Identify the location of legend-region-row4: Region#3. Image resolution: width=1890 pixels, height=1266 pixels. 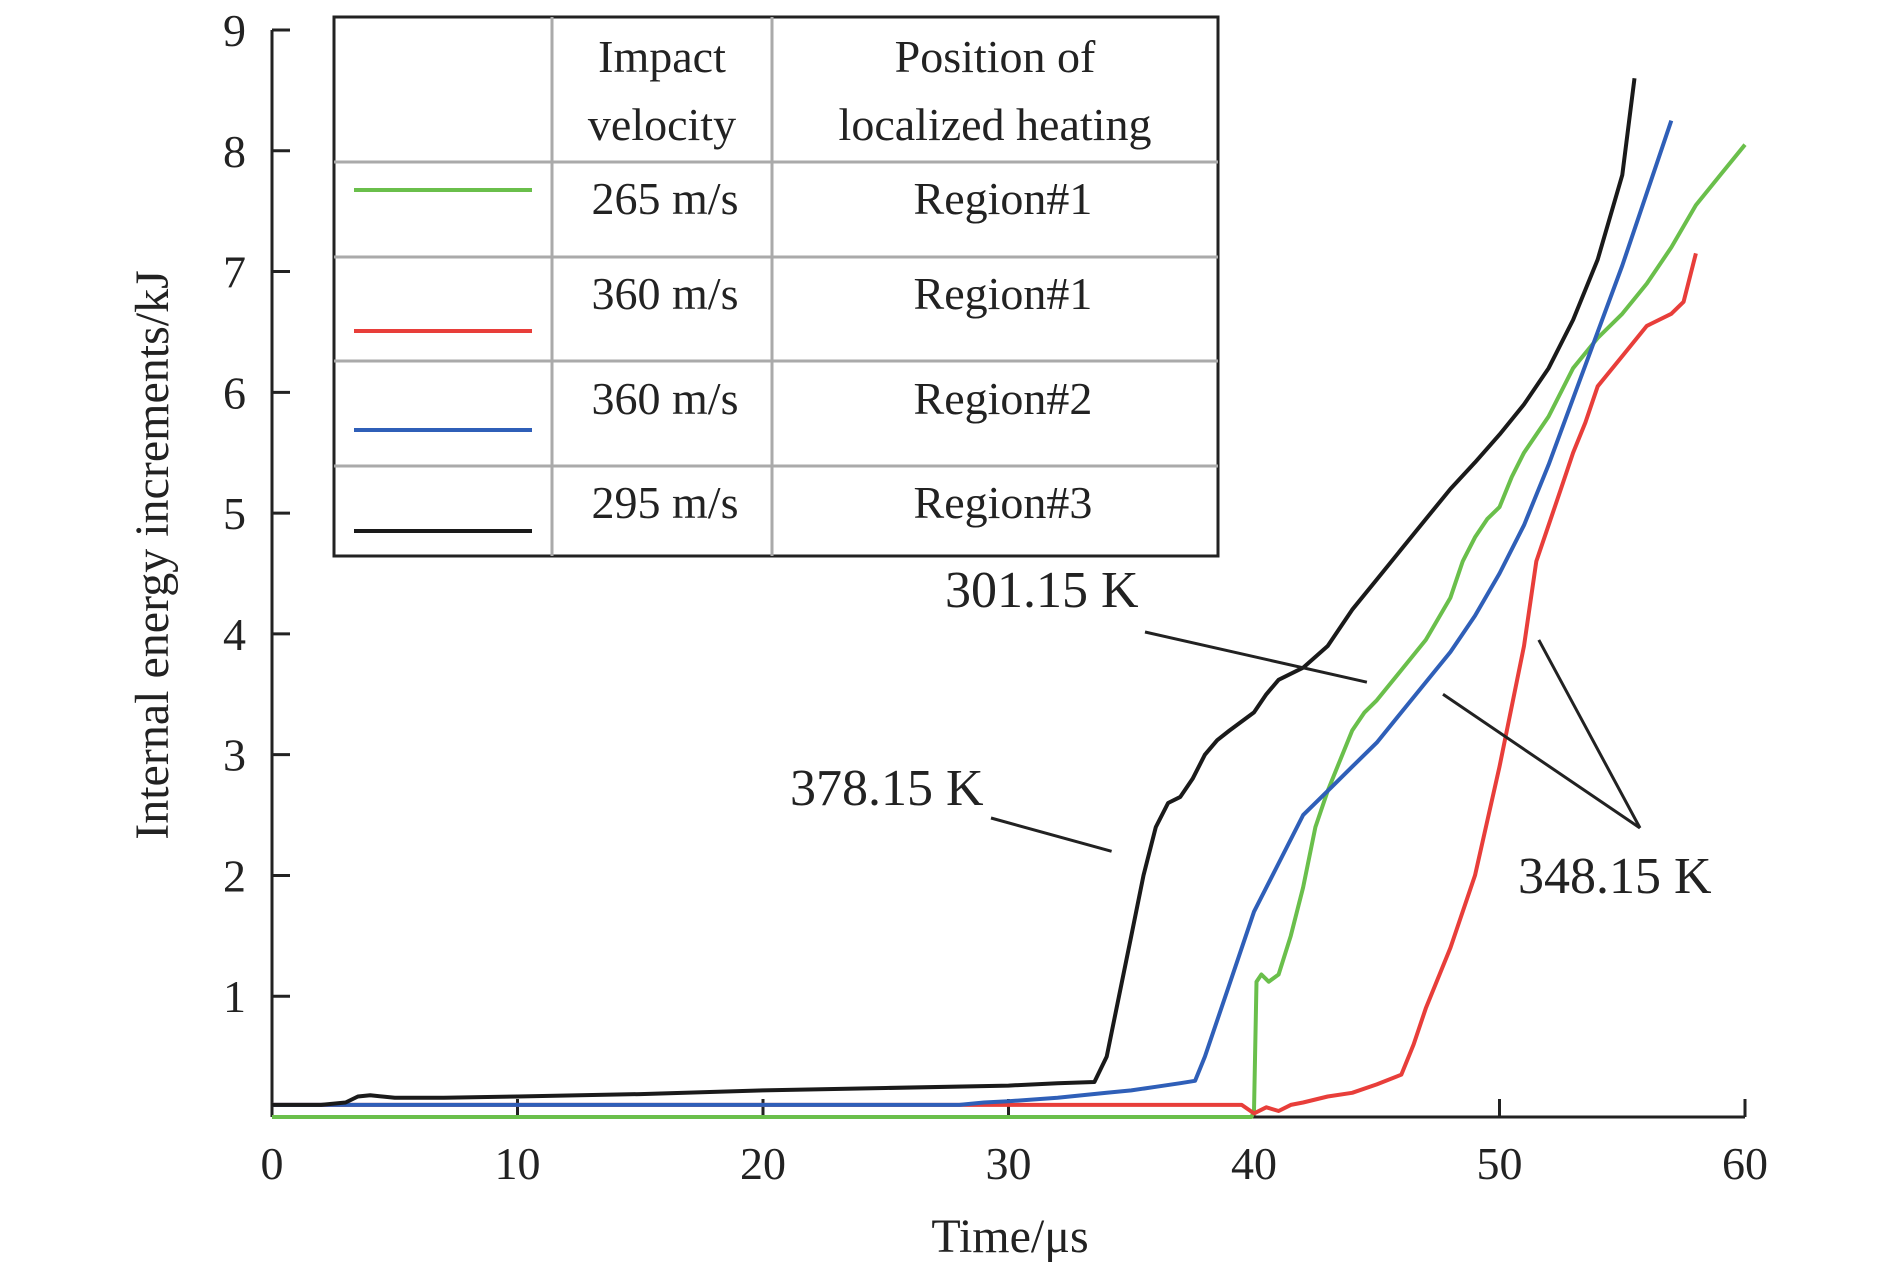
(1003, 502).